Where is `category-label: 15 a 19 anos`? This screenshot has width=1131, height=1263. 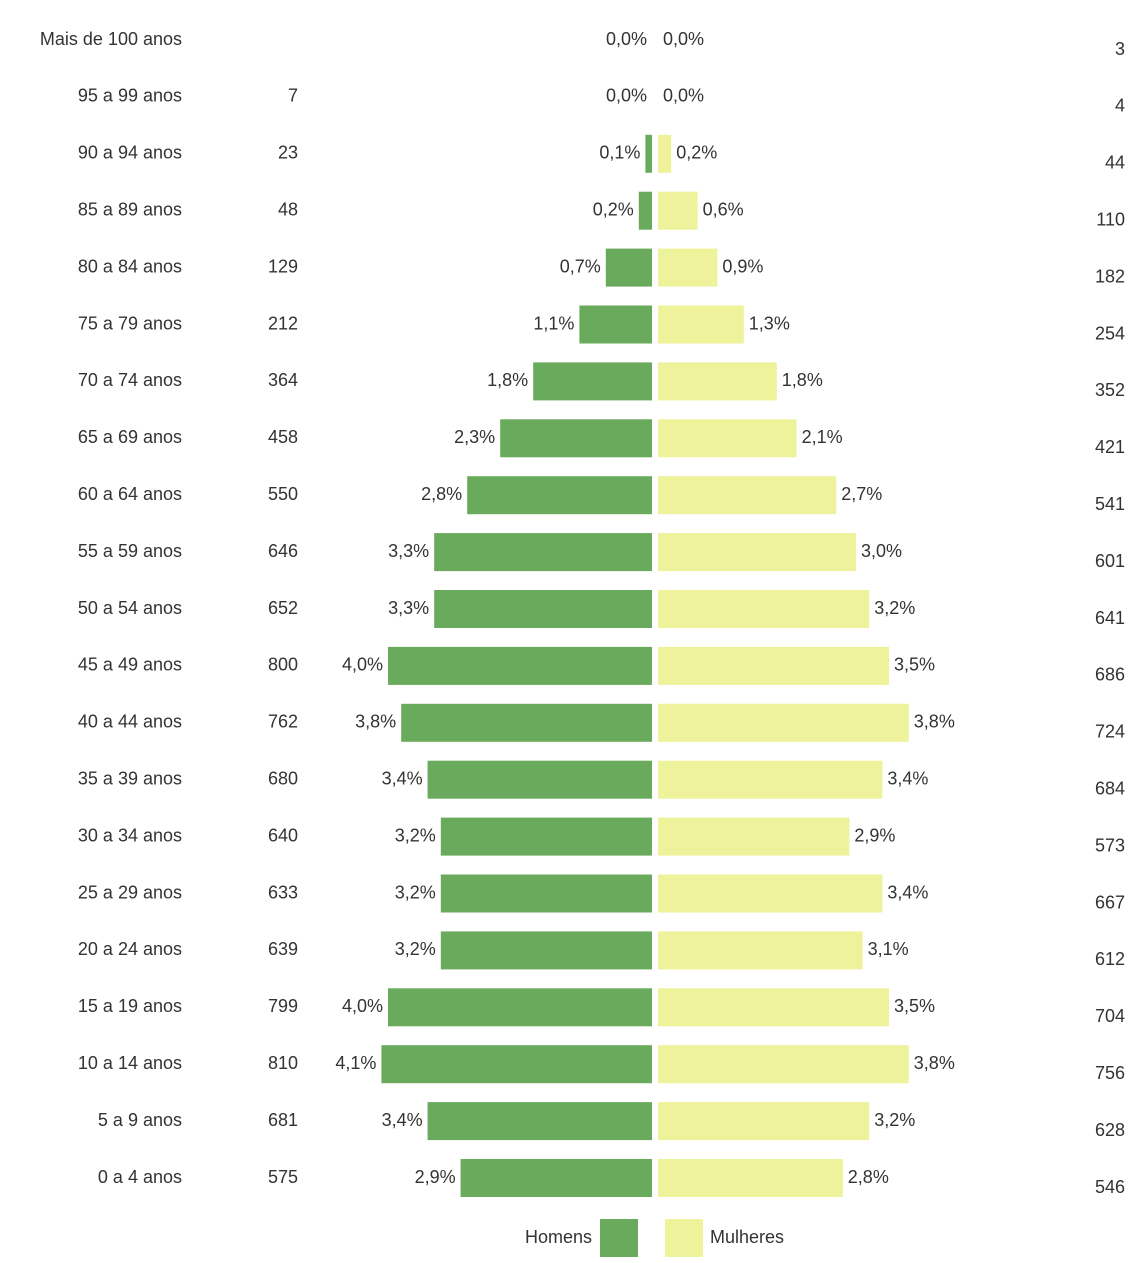
category-label: 15 a 19 anos is located at coordinates (130, 1006).